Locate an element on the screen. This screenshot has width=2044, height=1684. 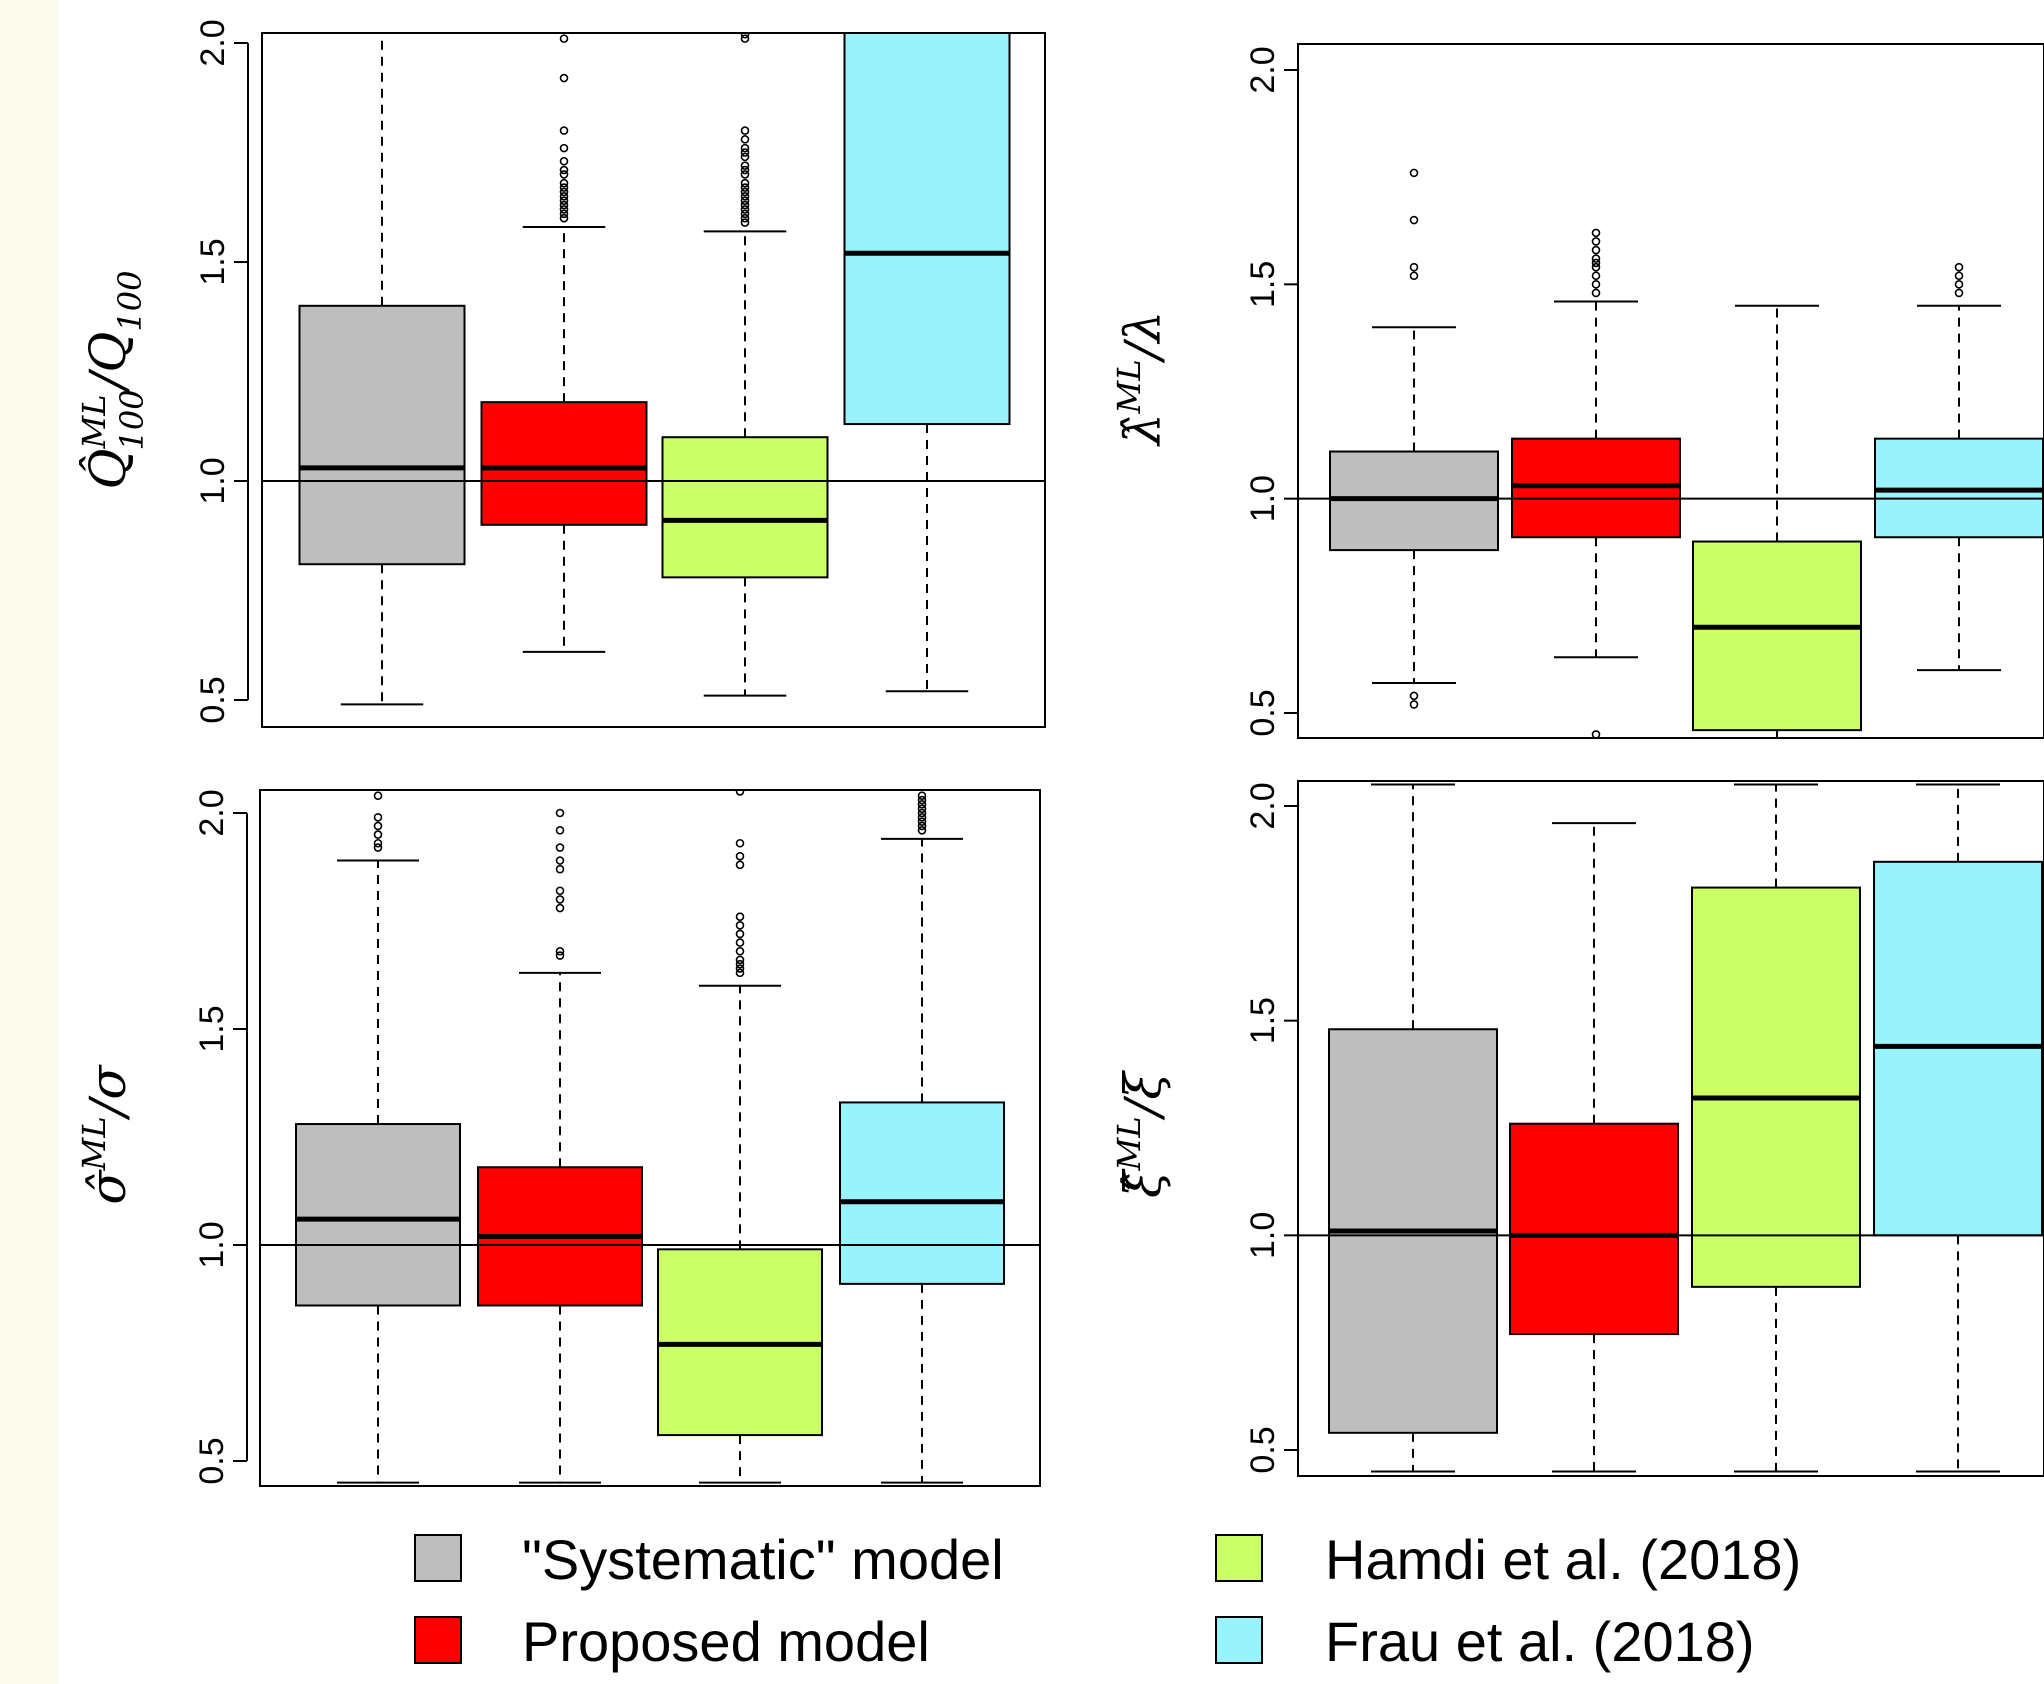
legend-item-proposed: Proposed model is located at coordinates (672, 1641).